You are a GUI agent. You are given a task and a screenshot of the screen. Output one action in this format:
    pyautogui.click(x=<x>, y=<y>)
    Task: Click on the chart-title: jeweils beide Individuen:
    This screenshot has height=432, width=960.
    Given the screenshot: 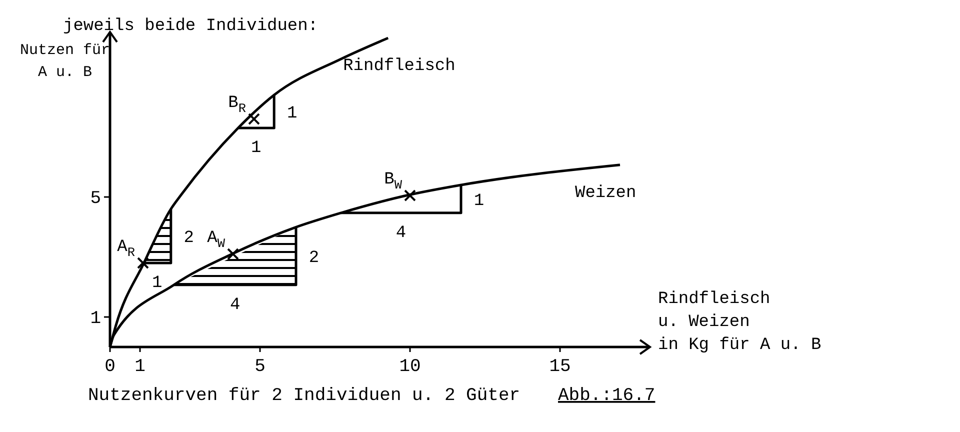 What is the action you would take?
    pyautogui.click(x=190, y=26)
    